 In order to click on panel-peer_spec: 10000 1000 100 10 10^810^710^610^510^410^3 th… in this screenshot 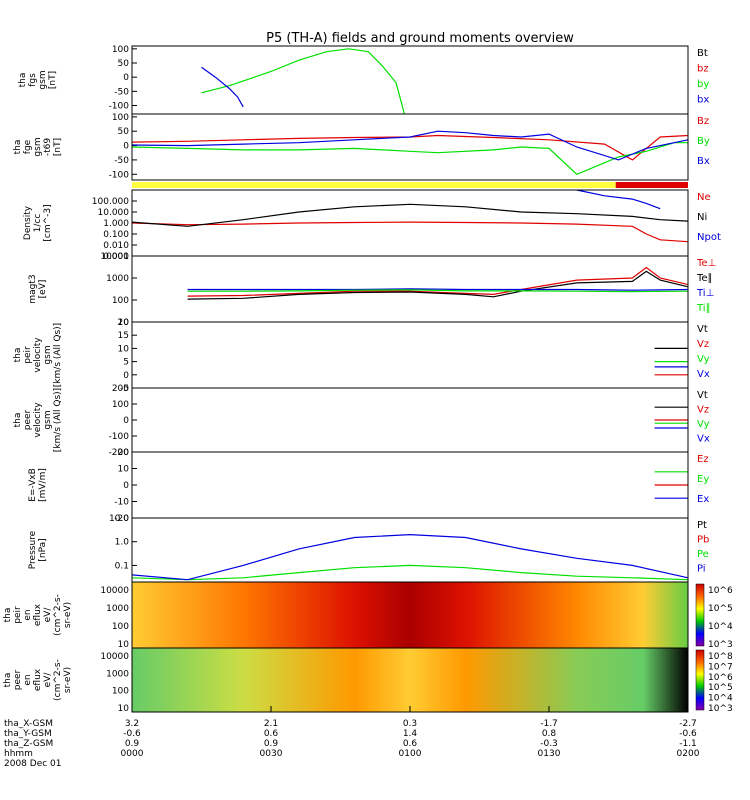, I will do `click(368, 680)`.